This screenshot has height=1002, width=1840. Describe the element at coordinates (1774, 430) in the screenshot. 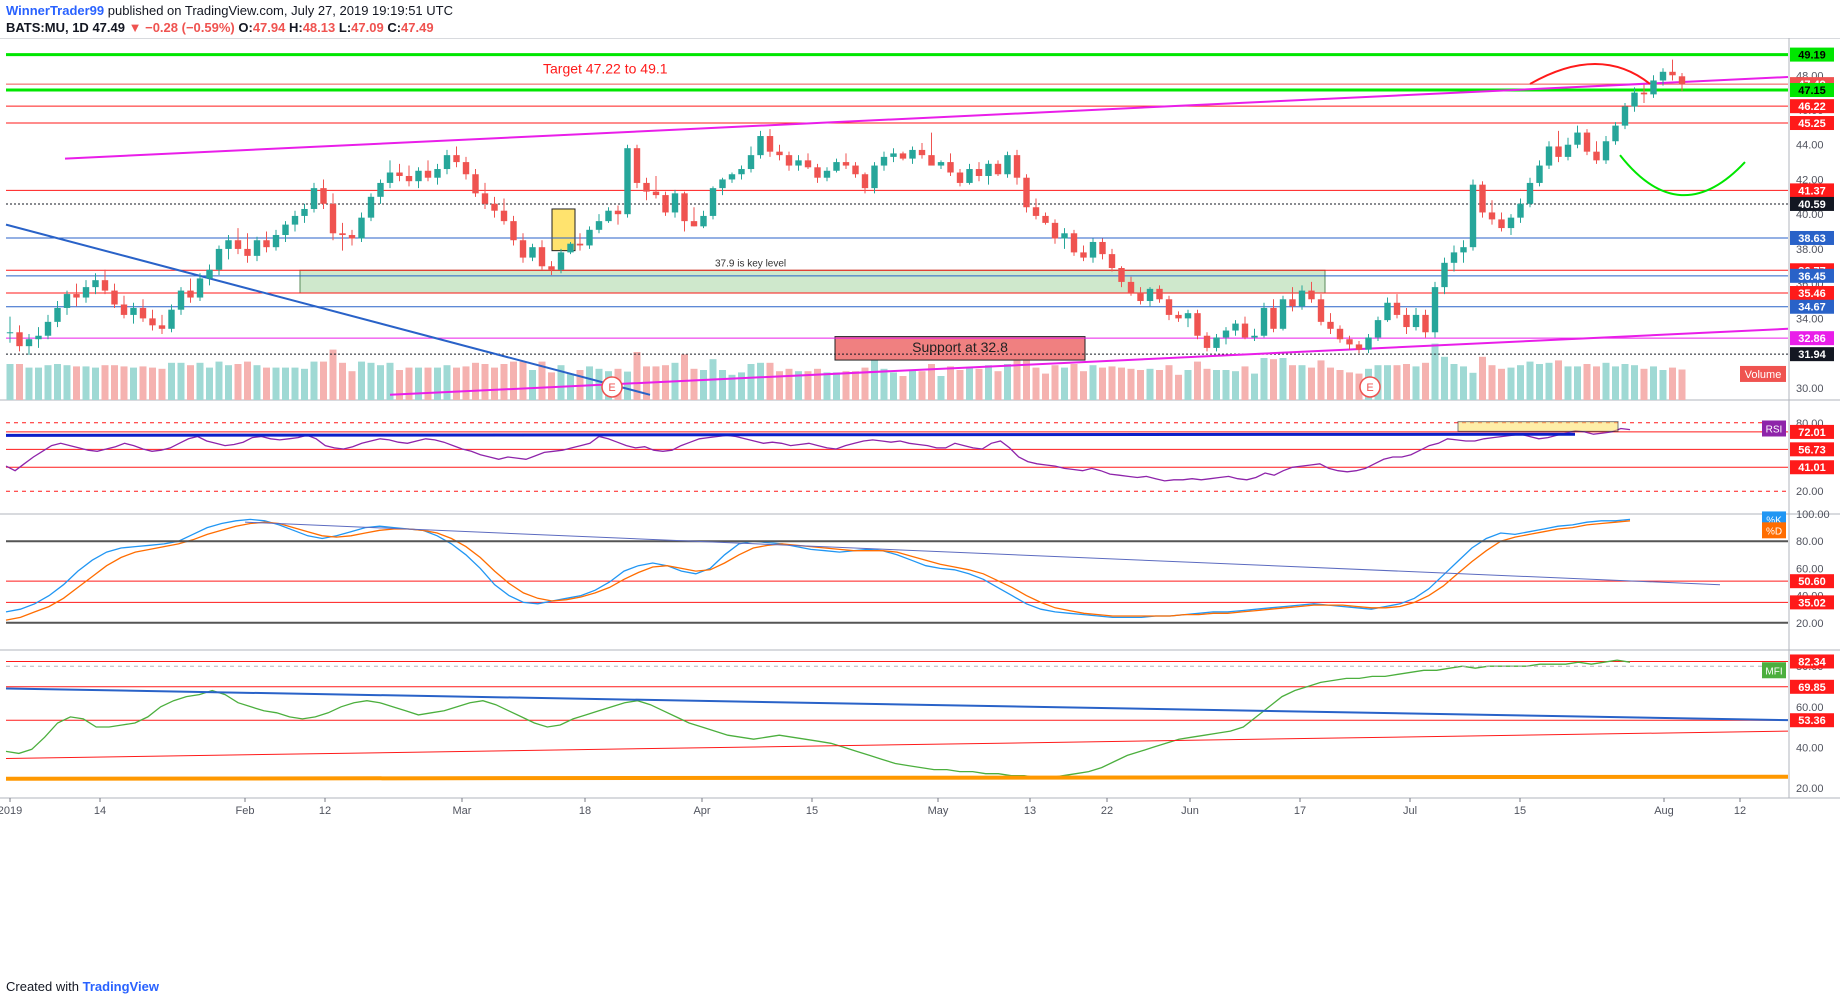

I see `rsi-tag-label: RSI` at that location.